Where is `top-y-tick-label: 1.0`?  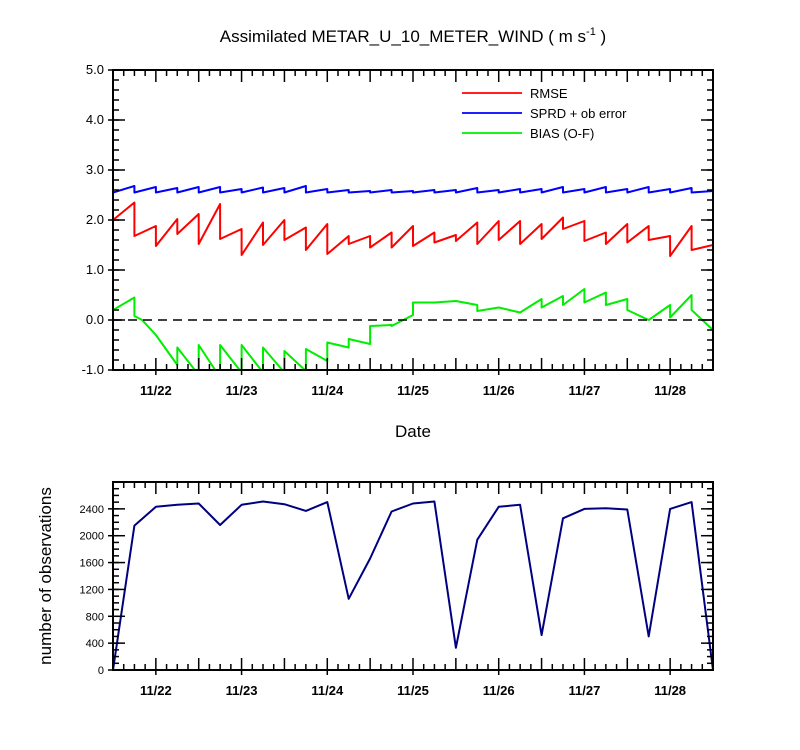 top-y-tick-label: 1.0 is located at coordinates (95, 269).